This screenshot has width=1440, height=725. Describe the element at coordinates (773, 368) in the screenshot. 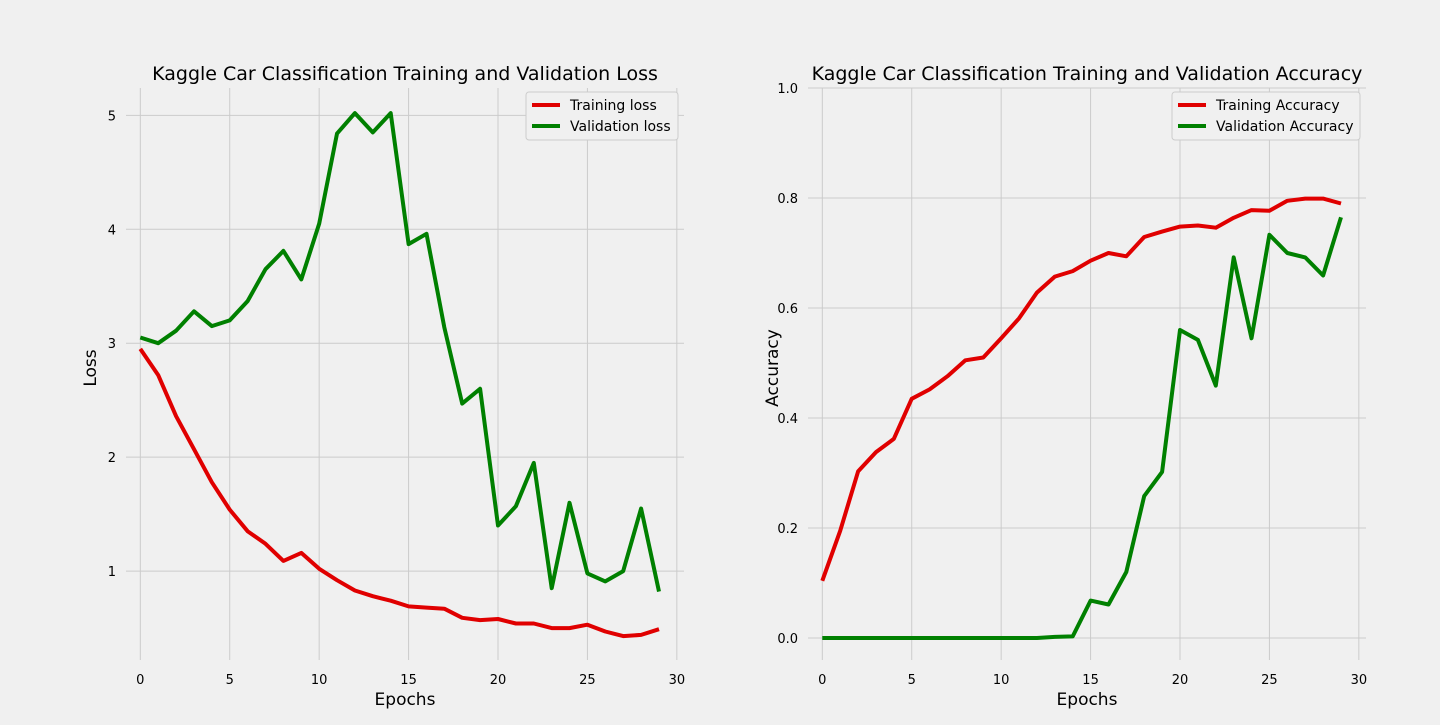

I see `y-axis-label: Accuracy` at that location.